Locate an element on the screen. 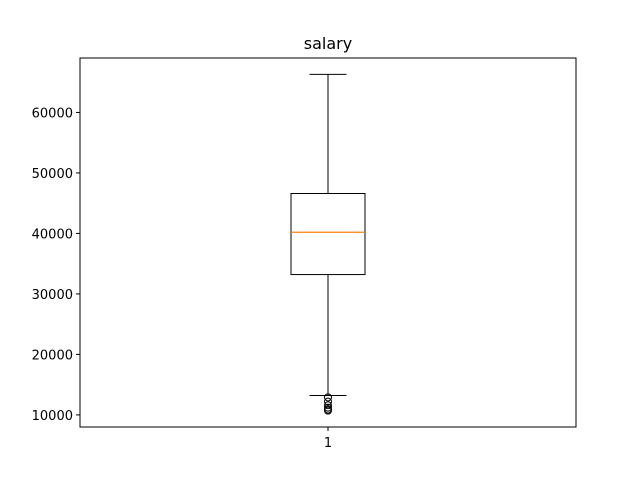 The width and height of the screenshot is (640, 480). x-tick-label: 1 is located at coordinates (328, 443).